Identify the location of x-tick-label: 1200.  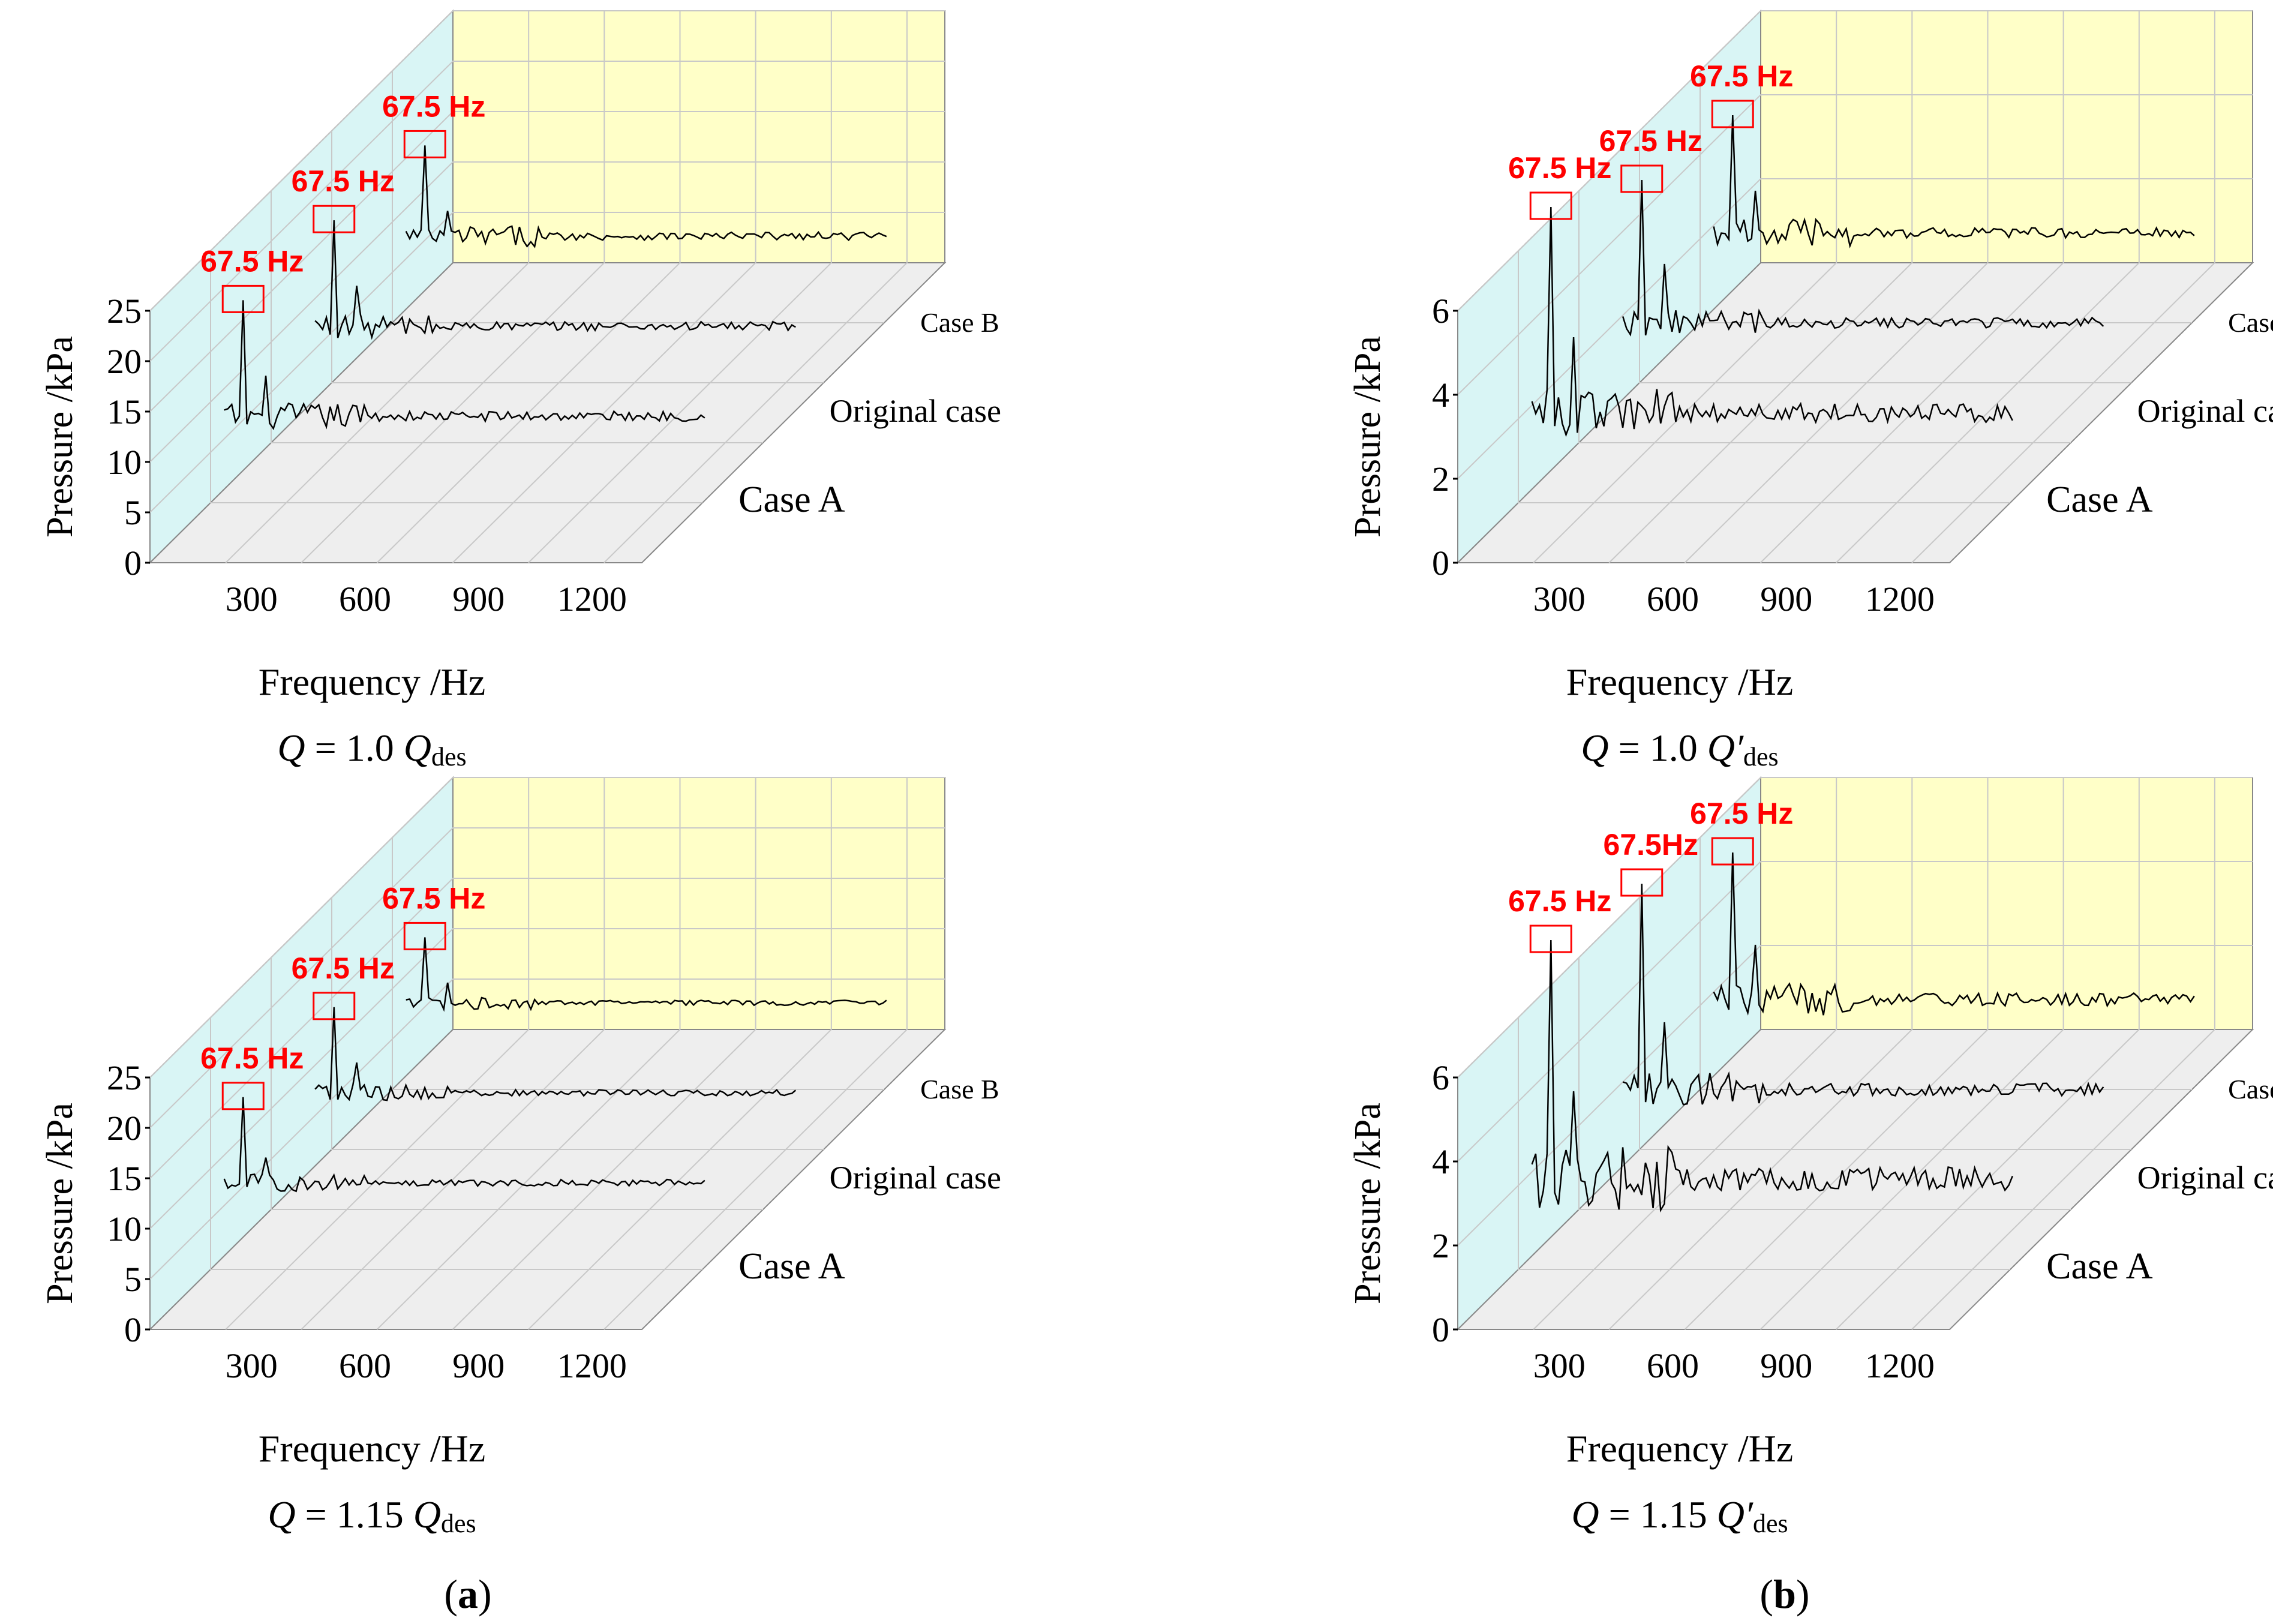
(592, 599).